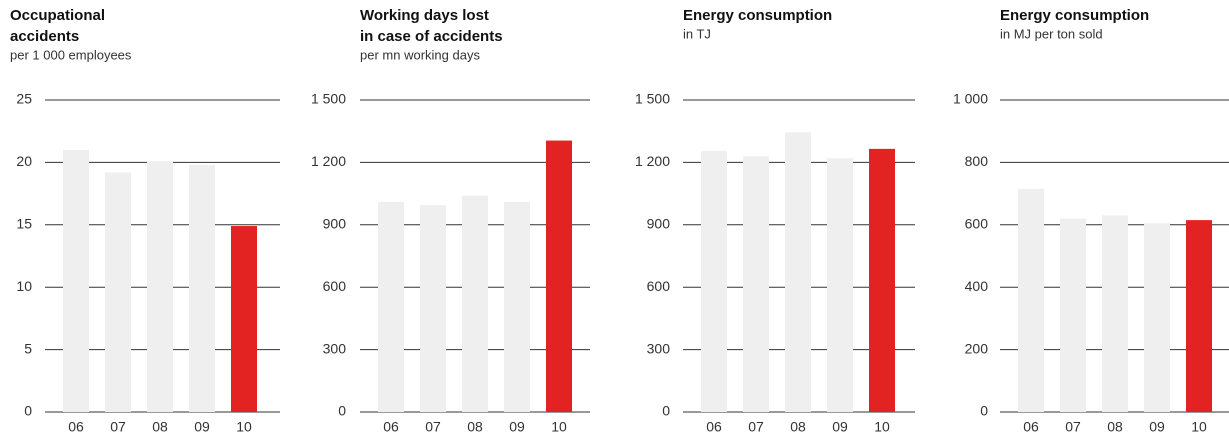 This screenshot has height=437, width=1229. What do you see at coordinates (431, 36) in the screenshot?
I see `chart-title: in case of accidents` at bounding box center [431, 36].